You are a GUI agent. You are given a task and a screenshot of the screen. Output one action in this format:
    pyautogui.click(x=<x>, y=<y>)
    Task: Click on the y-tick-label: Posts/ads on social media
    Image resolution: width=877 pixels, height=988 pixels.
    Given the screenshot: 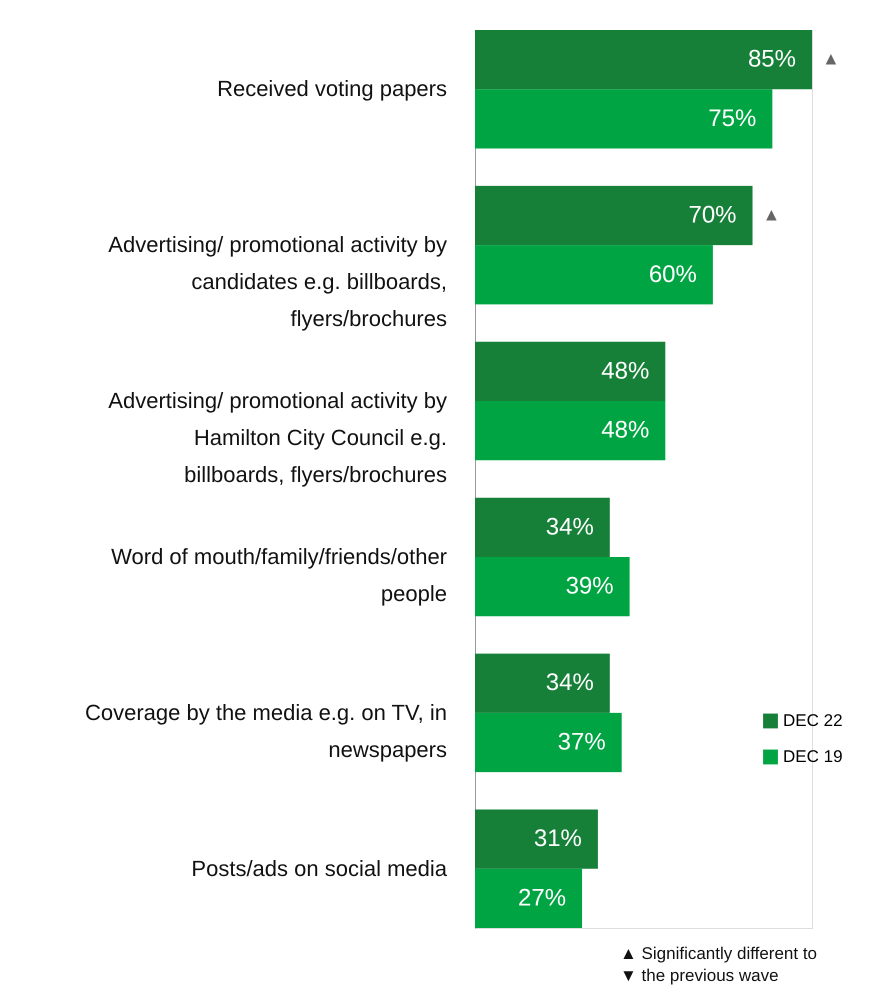 What is the action you would take?
    pyautogui.click(x=319, y=868)
    